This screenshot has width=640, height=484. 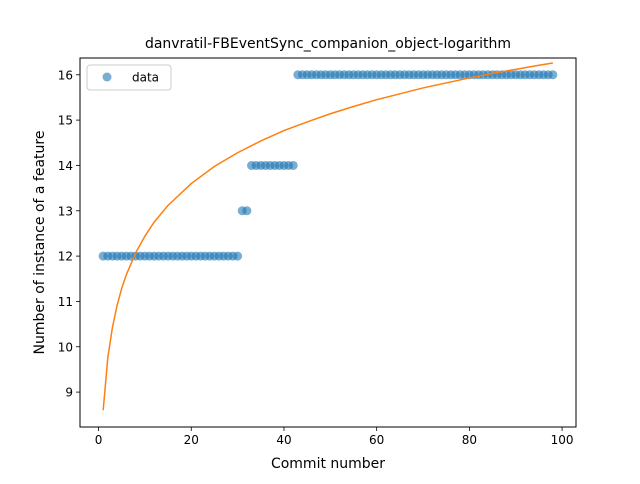 I want to click on x-tick-label: 40, so click(x=283, y=440).